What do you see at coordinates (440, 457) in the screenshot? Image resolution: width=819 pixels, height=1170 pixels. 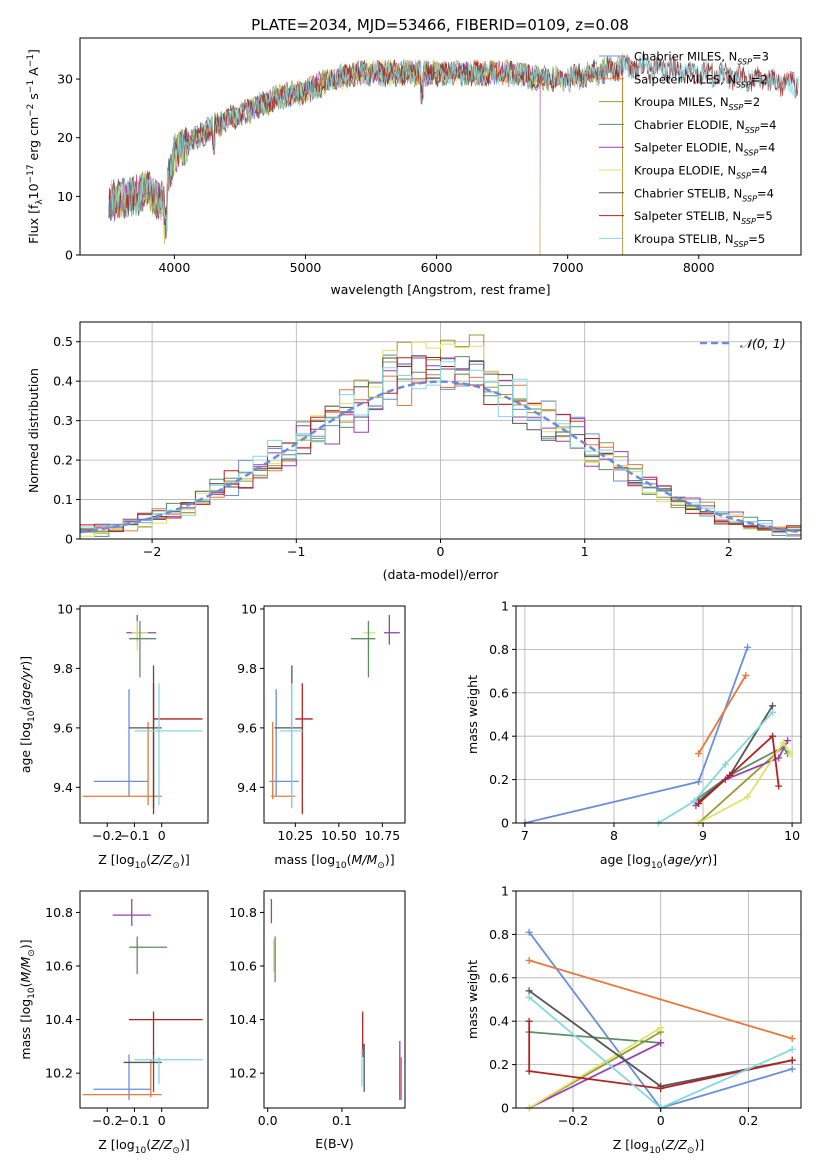 I see `normal-curve` at bounding box center [440, 457].